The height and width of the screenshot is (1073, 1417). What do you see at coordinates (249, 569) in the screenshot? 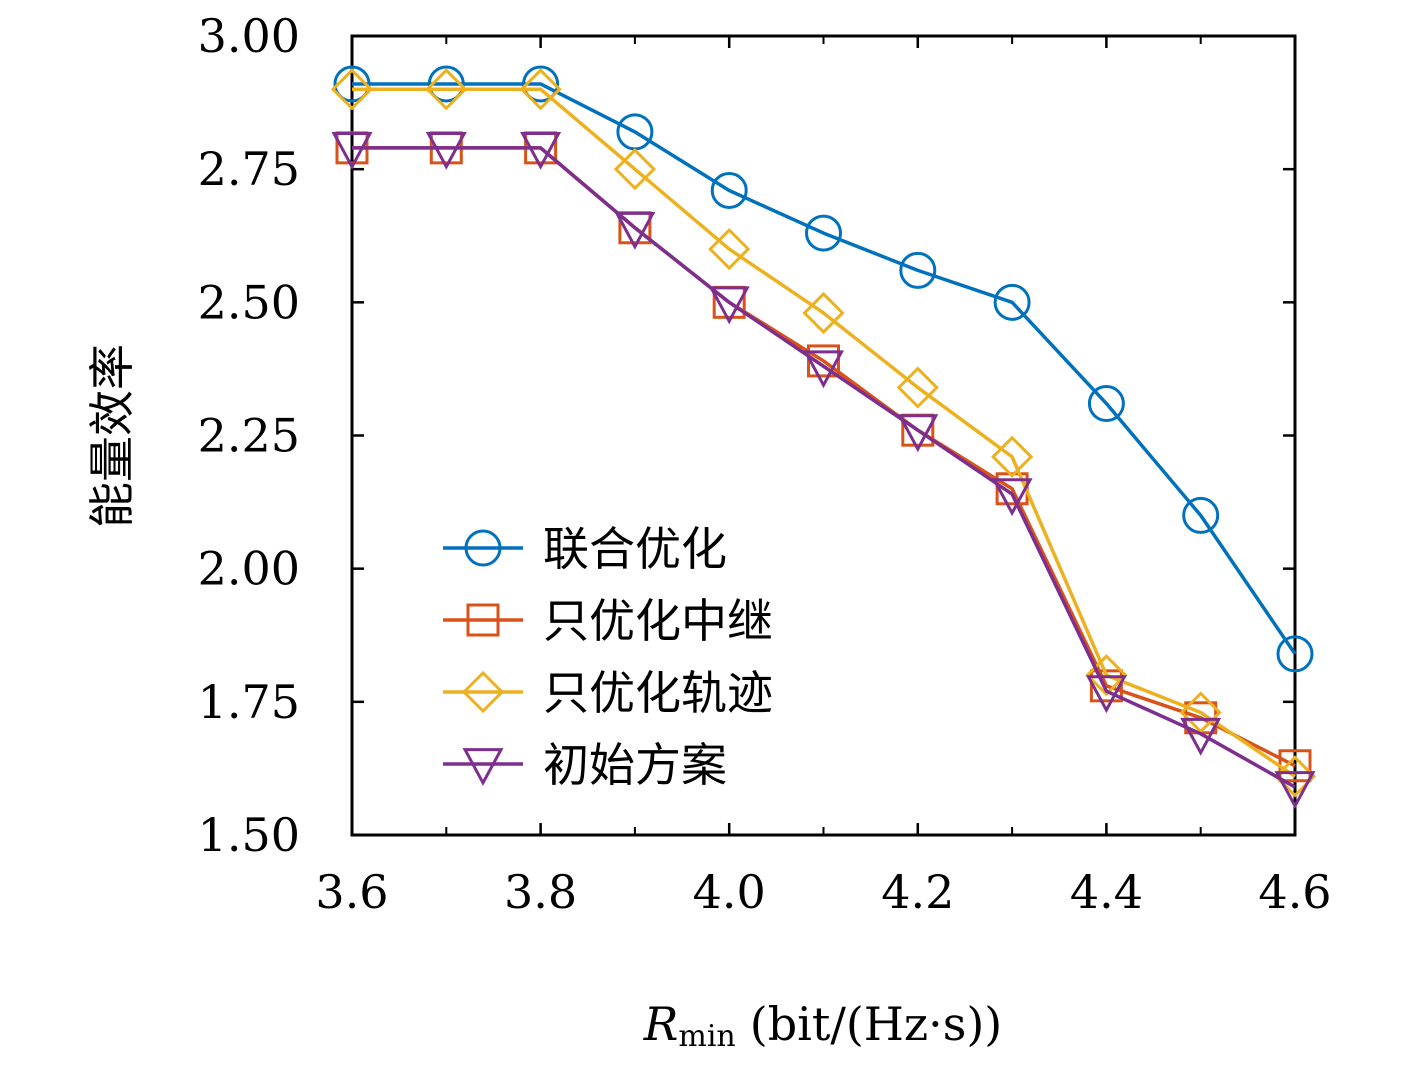
I see `y-tick-label: 2.00` at bounding box center [249, 569].